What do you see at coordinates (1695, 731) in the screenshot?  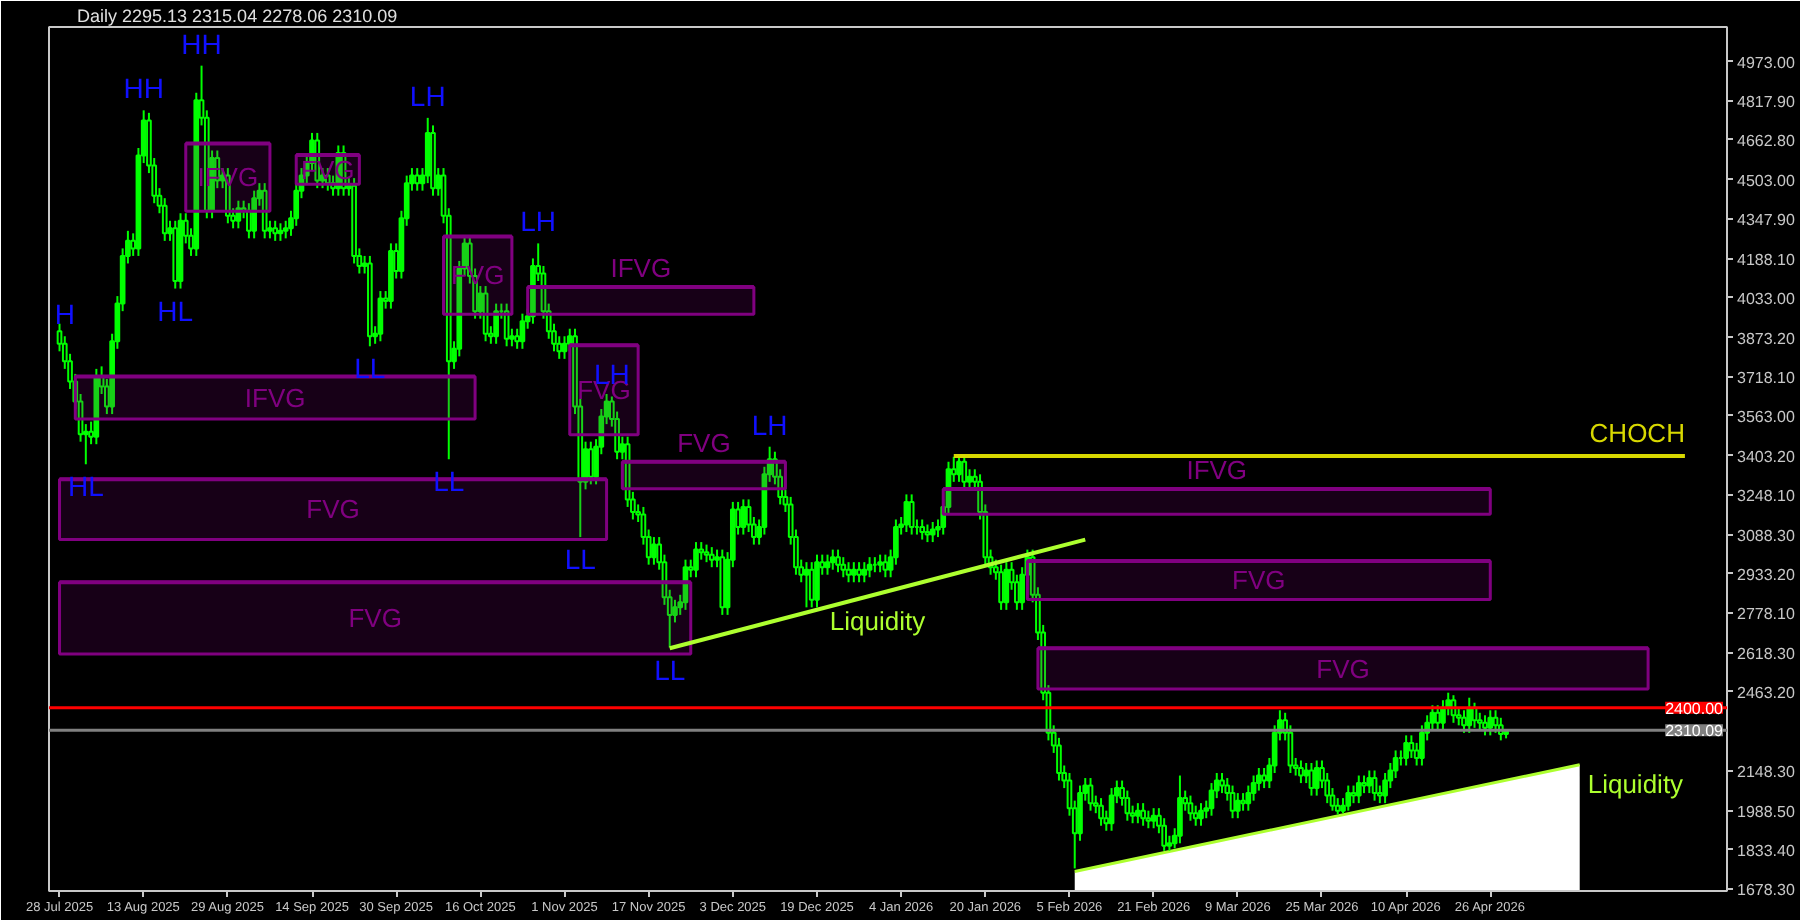 I see `ref-line-label: 2310.09` at bounding box center [1695, 731].